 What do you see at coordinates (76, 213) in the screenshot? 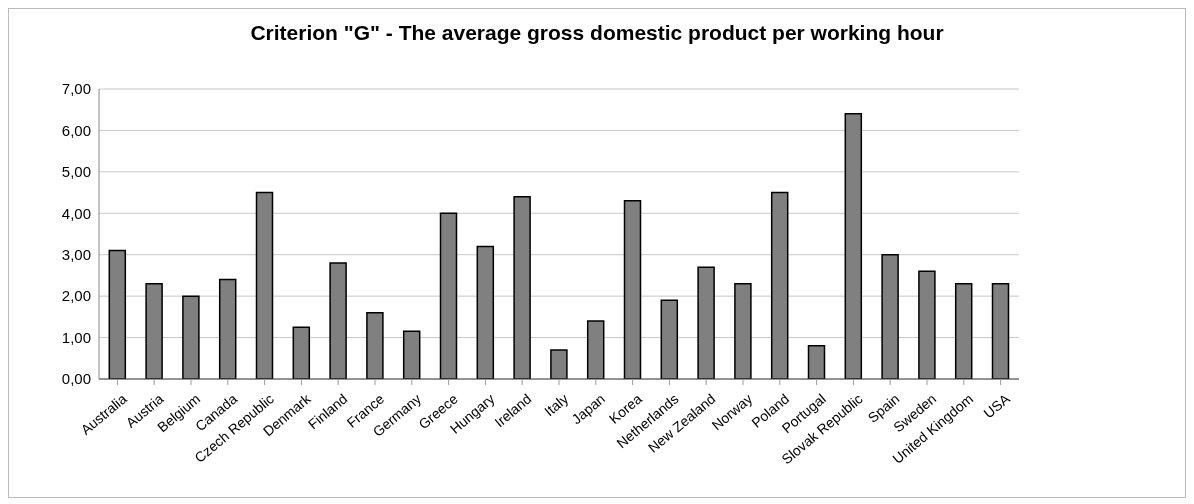
I see `y-tick-label: 4,00` at bounding box center [76, 213].